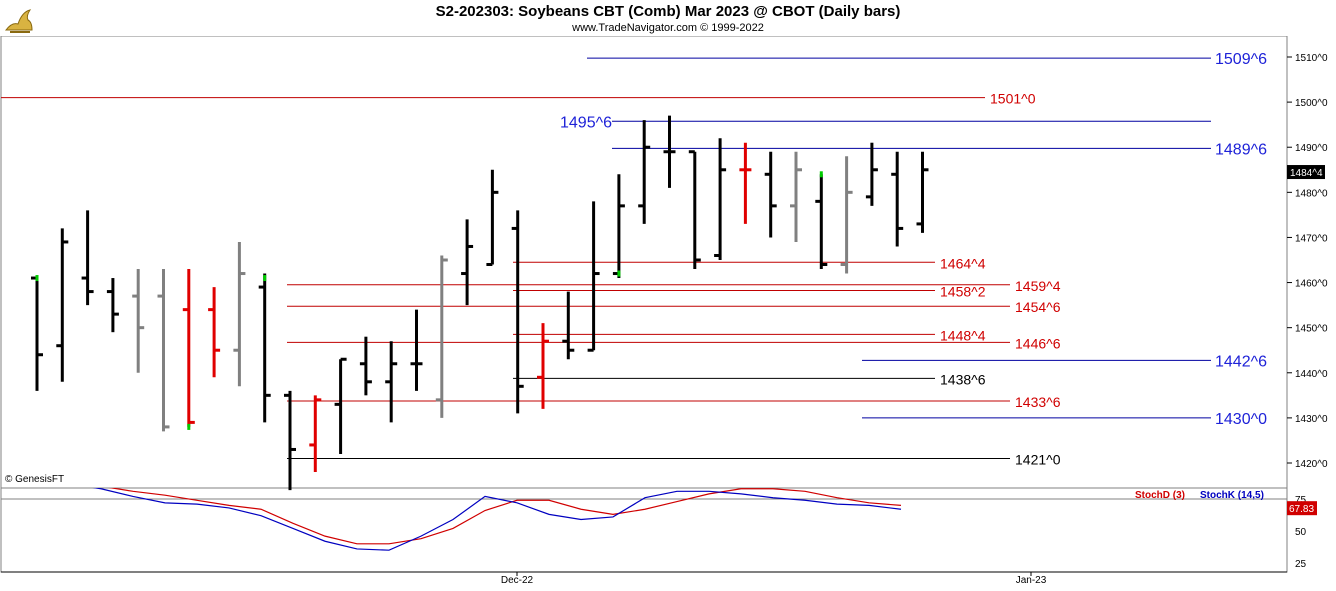 The height and width of the screenshot is (591, 1336). I want to click on y-tick-label: 1470^0, so click(1311, 238).